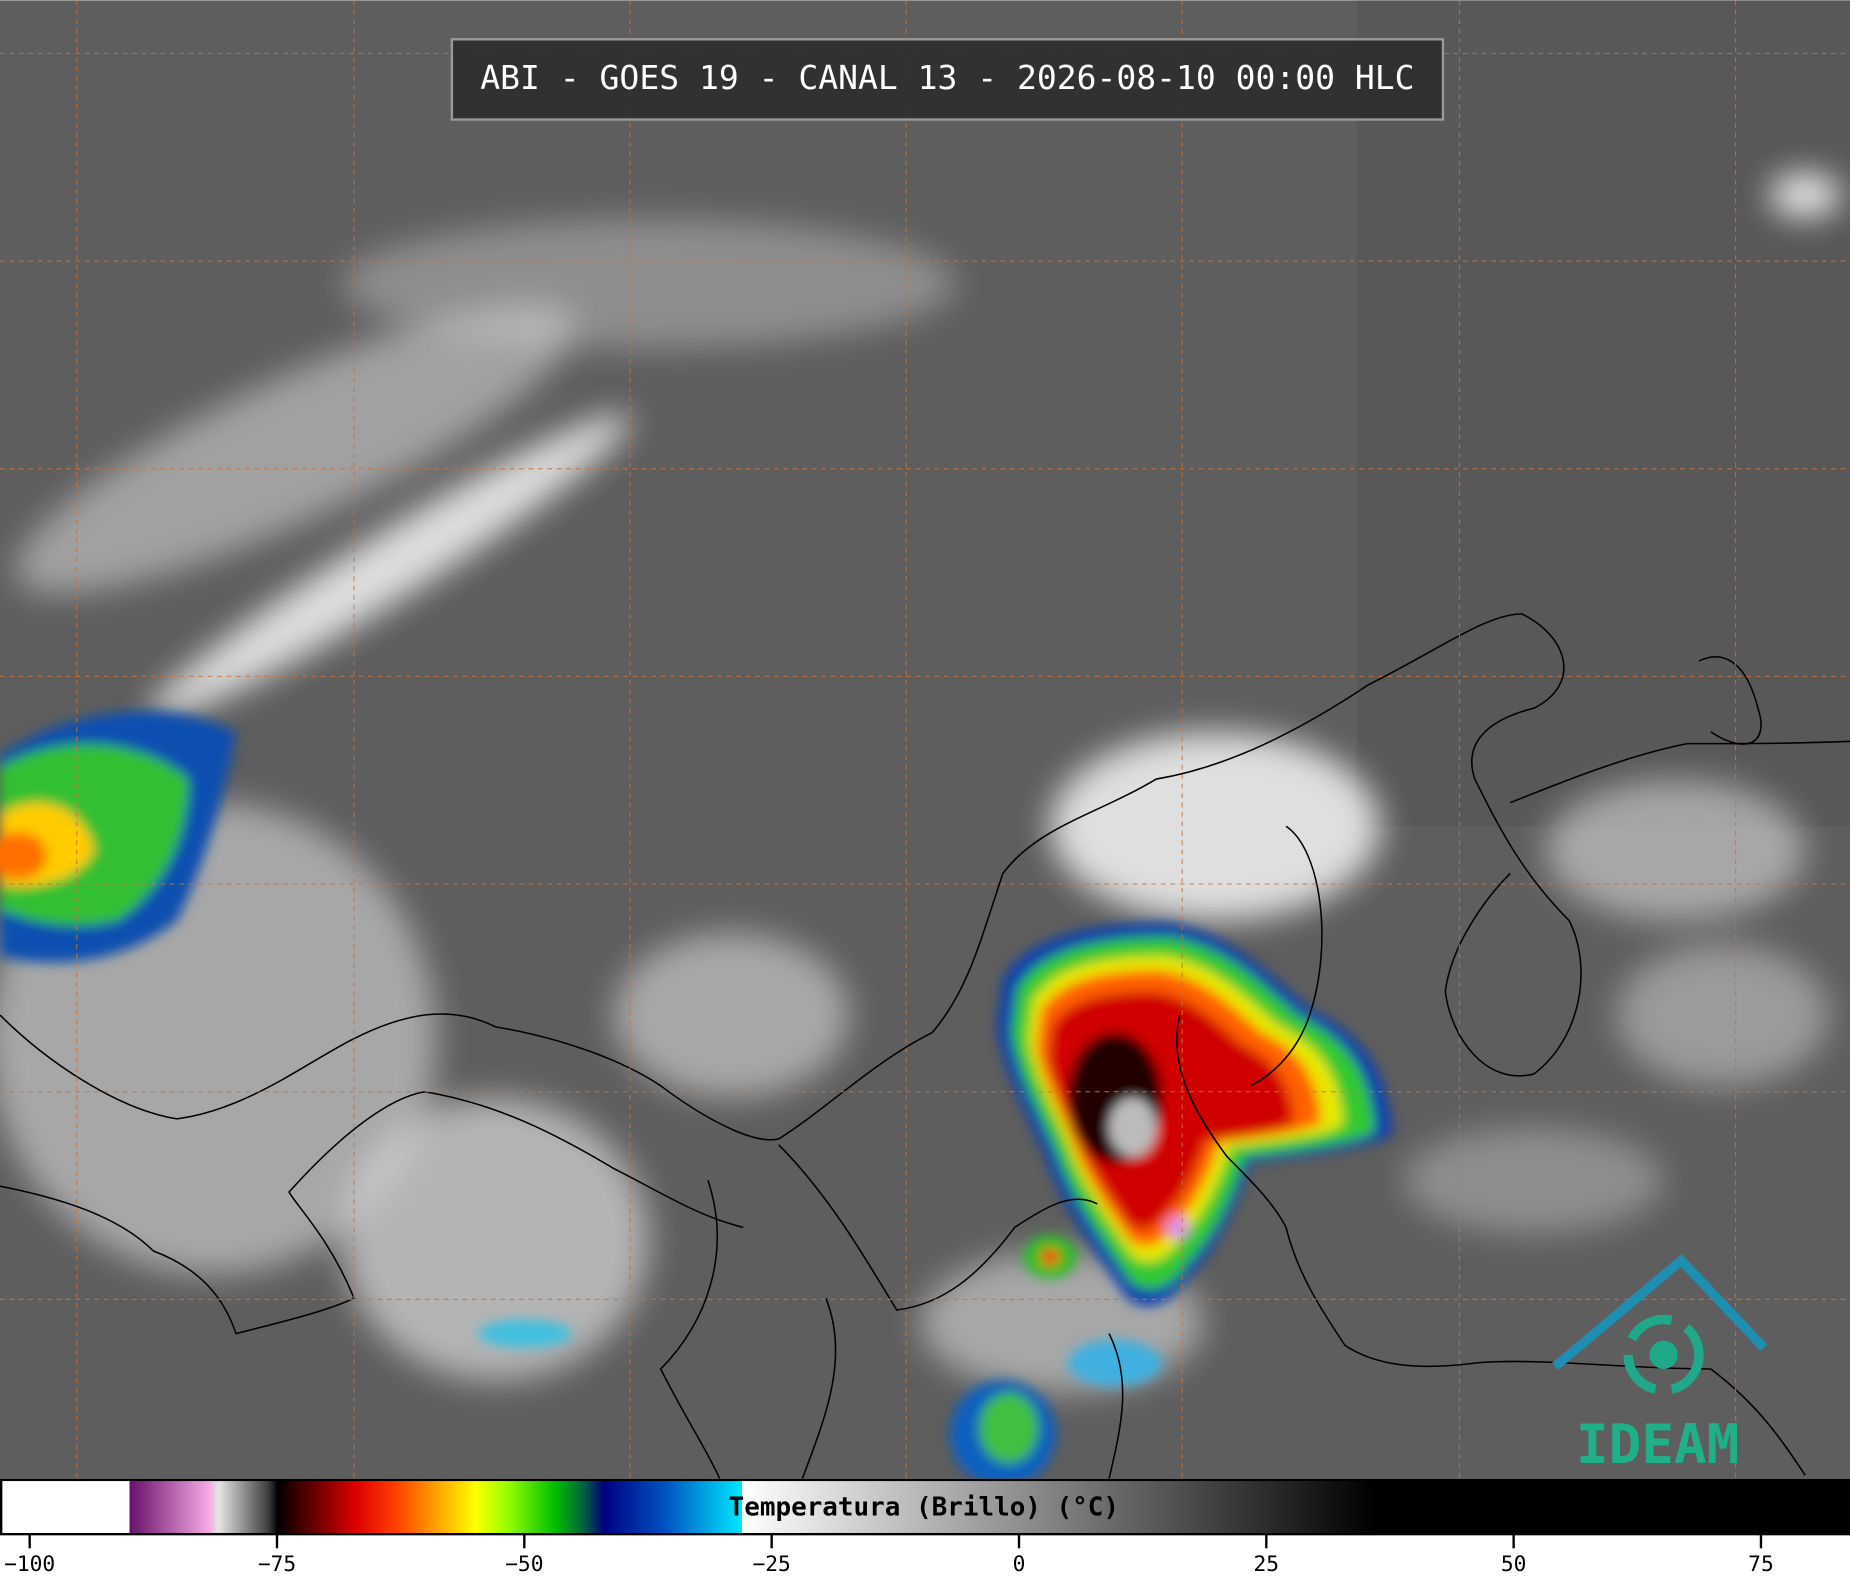 Image resolution: width=1850 pixels, height=1577 pixels. Describe the element at coordinates (1657, 1444) in the screenshot. I see `logo-text: IDEAM` at that location.